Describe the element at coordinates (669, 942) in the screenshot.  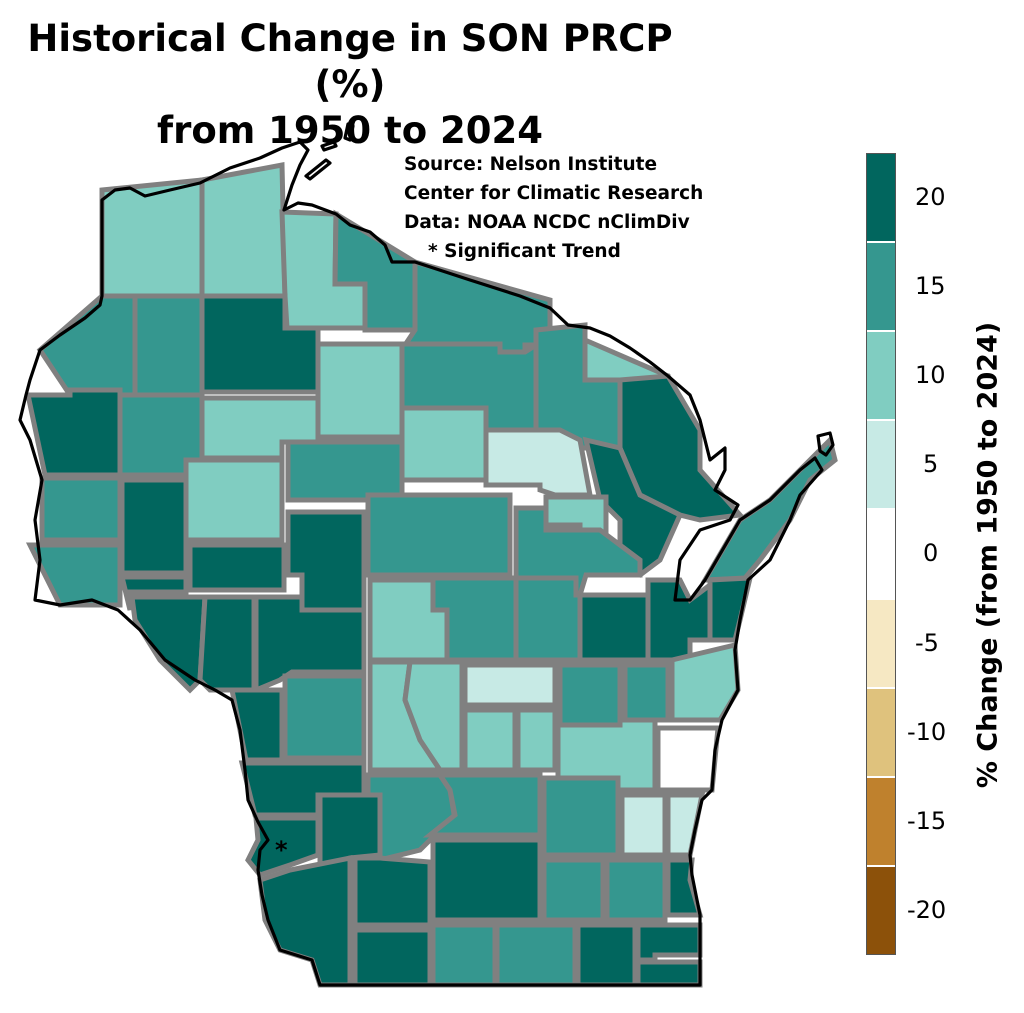
I see `county-racine` at that location.